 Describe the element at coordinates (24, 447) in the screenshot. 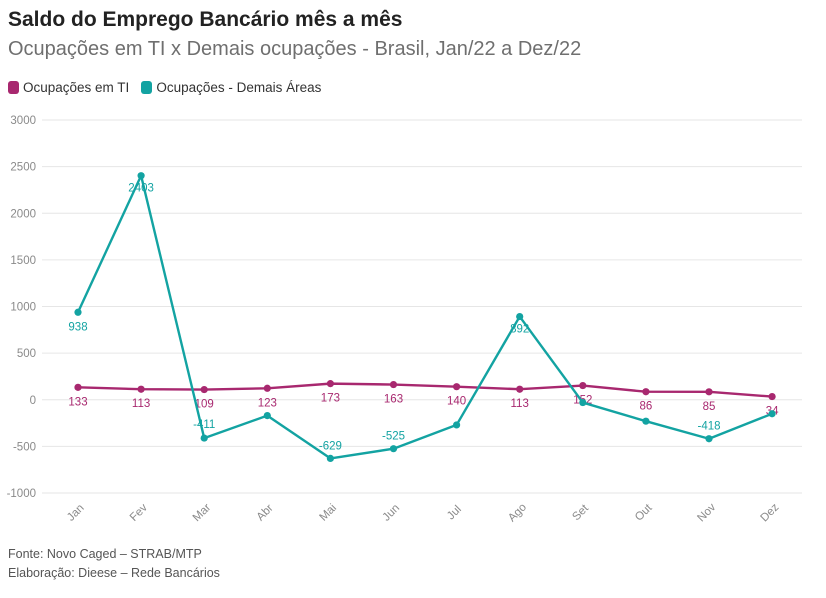

I see `y-tick-label: -500` at that location.